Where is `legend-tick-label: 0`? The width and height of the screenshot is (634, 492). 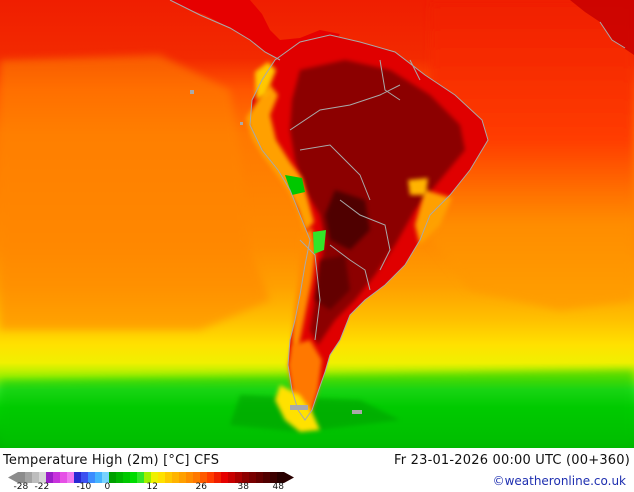
legend-tick-label: 0 is located at coordinates (107, 487).